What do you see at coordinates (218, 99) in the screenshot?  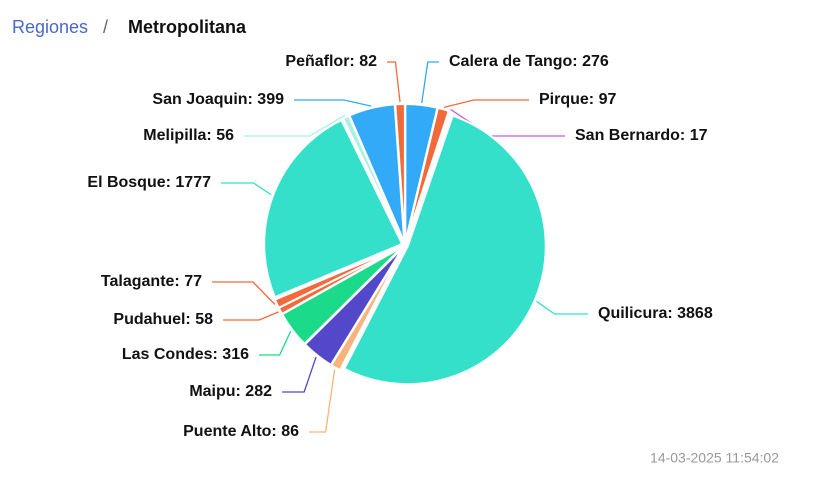 I see `data-label: San Joaquin: 399` at bounding box center [218, 99].